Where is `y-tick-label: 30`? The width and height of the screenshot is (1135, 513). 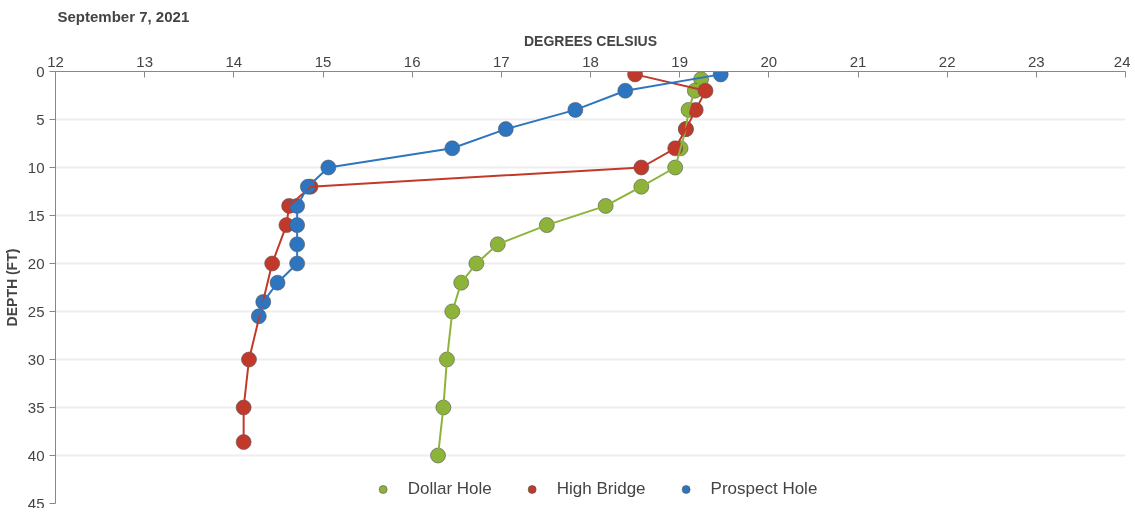 y-tick-label: 30 is located at coordinates (36, 359).